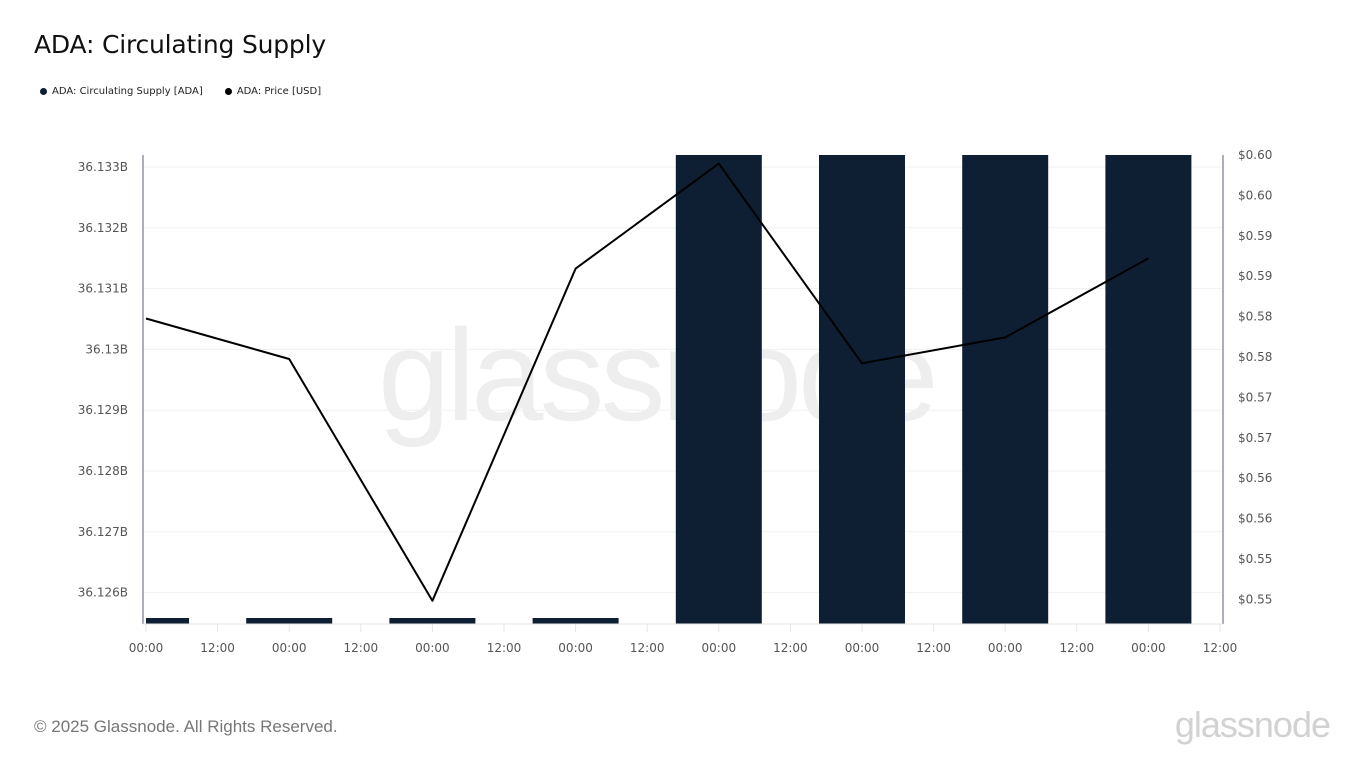 This screenshot has height=768, width=1366. Describe the element at coordinates (127, 91) in the screenshot. I see `legend-label: ADA: Circulating Supply [ADA]` at that location.